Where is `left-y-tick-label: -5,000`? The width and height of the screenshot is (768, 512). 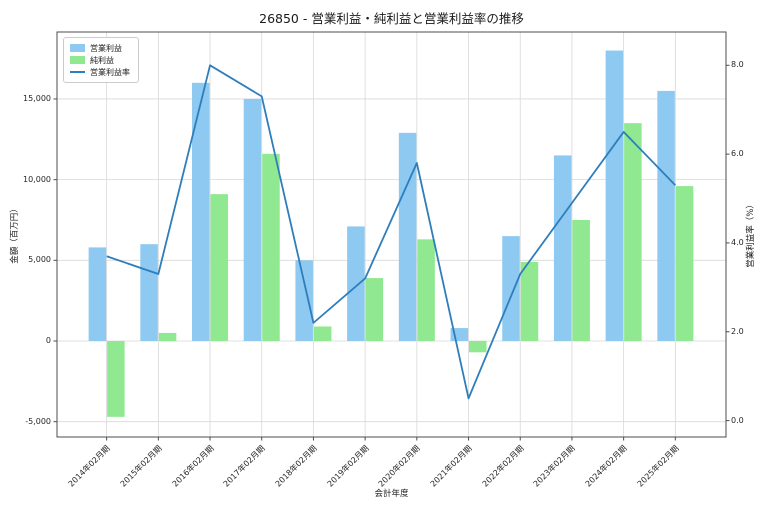 left-y-tick-label: -5,000 is located at coordinates (38, 421).